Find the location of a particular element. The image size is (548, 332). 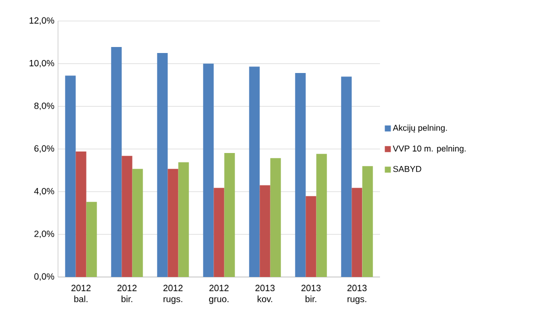

x-tick-label: 2013 rugs. is located at coordinates (357, 294).